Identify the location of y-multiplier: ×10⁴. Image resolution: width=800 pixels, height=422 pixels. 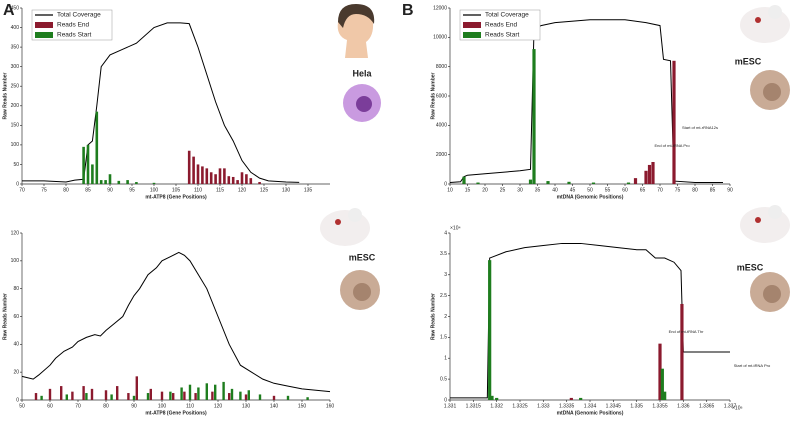
(455, 228).